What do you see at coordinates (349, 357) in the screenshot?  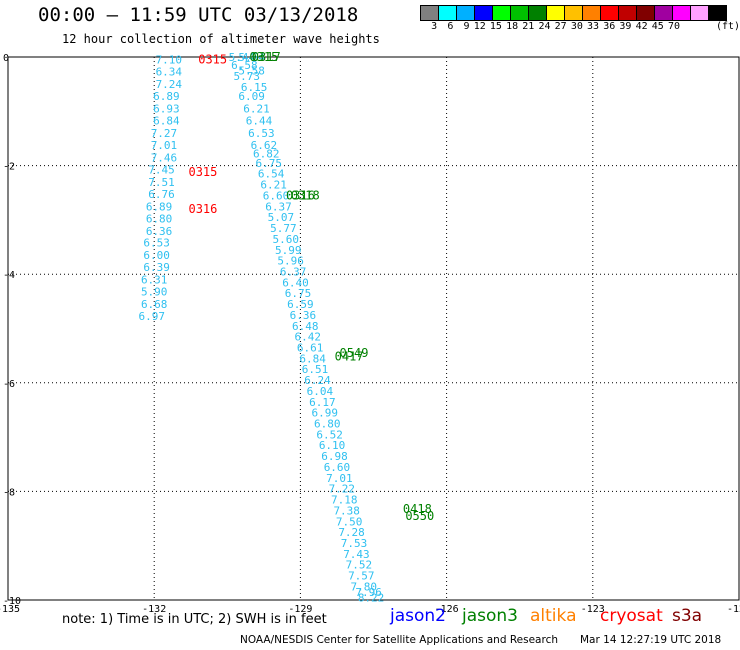 I see `time-label: 0417` at bounding box center [349, 357].